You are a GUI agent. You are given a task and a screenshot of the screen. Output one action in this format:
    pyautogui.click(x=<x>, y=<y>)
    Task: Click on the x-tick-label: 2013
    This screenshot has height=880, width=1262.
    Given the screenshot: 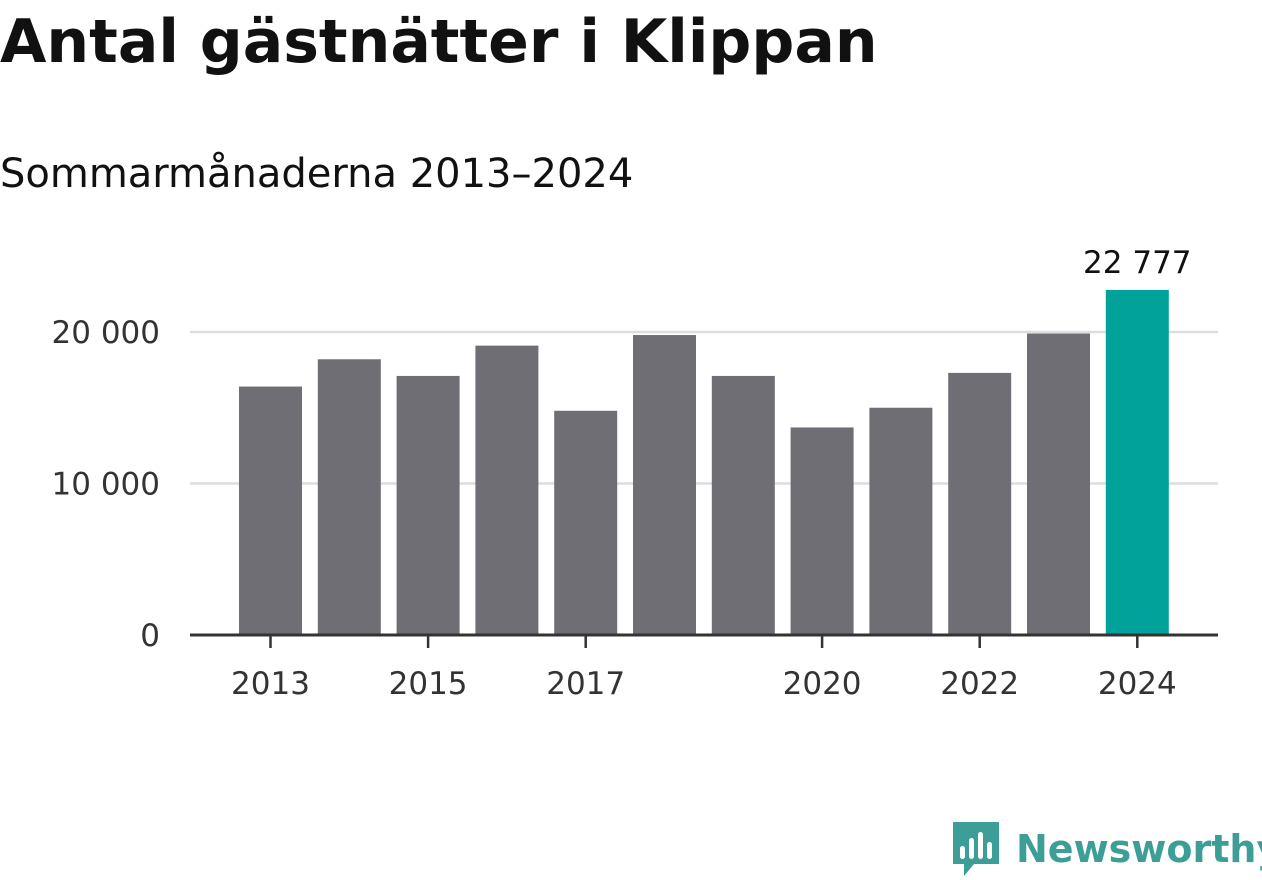 What is the action you would take?
    pyautogui.click(x=270, y=684)
    